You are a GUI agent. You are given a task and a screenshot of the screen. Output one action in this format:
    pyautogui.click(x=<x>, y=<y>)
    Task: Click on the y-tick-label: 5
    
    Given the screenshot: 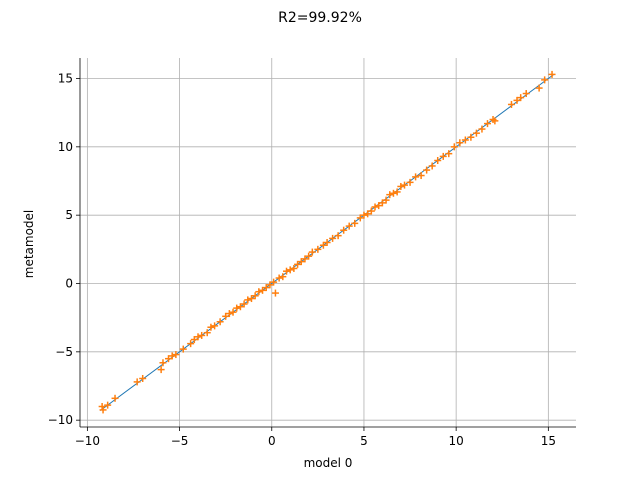 What is the action you would take?
    pyautogui.click(x=69, y=215)
    